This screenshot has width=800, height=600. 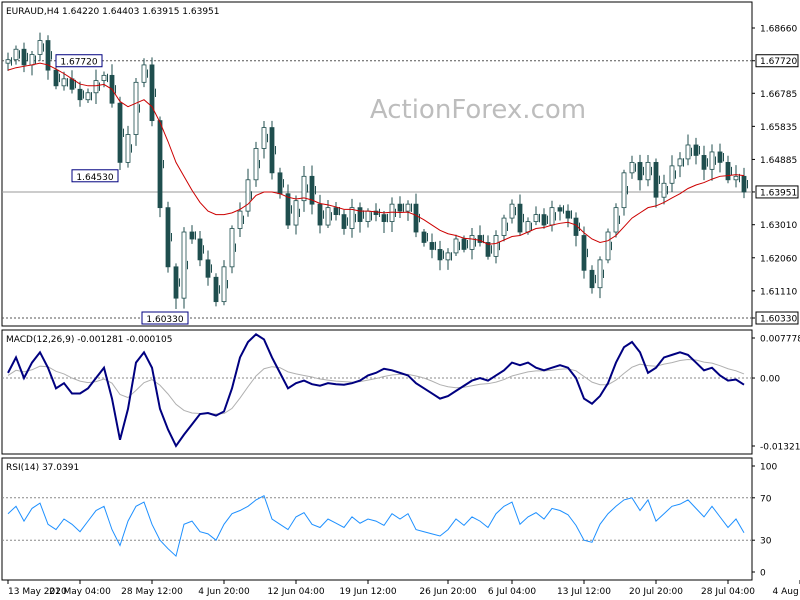 What do you see at coordinates (376, 526) in the screenshot?
I see `rsi-line` at bounding box center [376, 526].